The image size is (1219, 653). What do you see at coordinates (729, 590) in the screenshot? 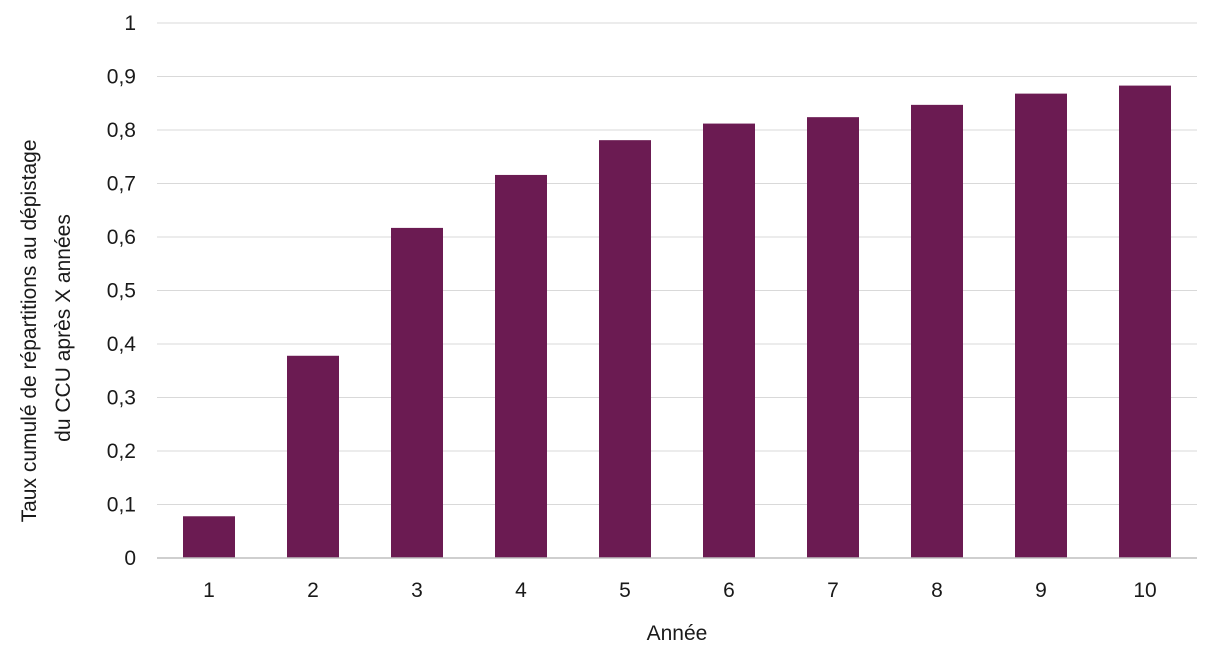
I see `x-tick-label: 6` at bounding box center [729, 590].